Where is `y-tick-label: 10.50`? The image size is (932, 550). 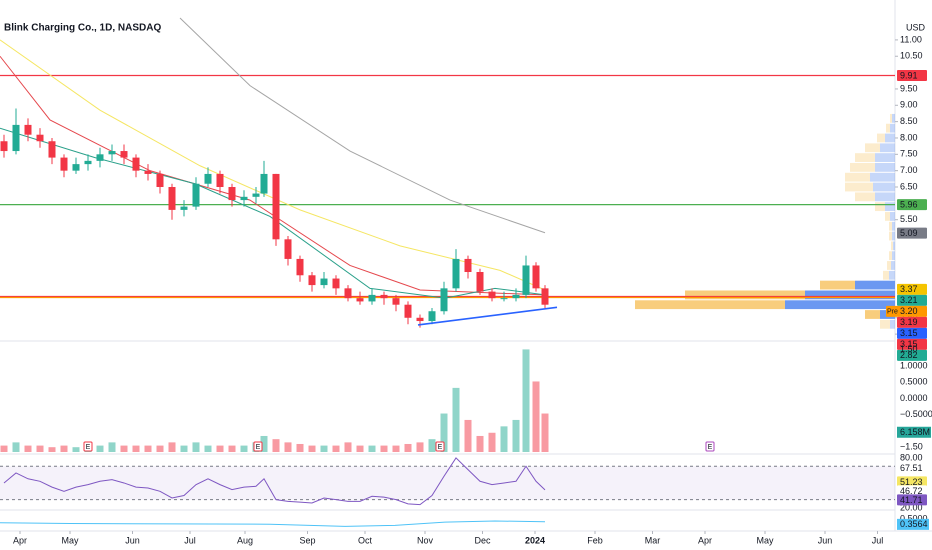 y-tick-label: 10.50 is located at coordinates (911, 56).